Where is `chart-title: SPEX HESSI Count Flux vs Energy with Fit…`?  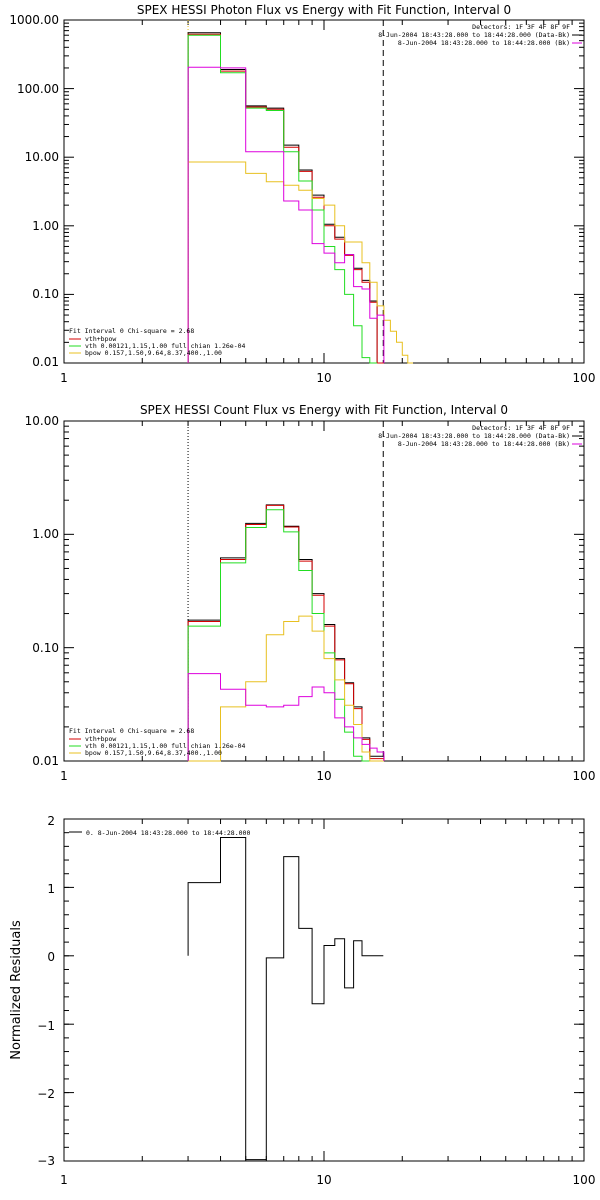 chart-title: SPEX HESSI Count Flux vs Energy with Fit… is located at coordinates (324, 410).